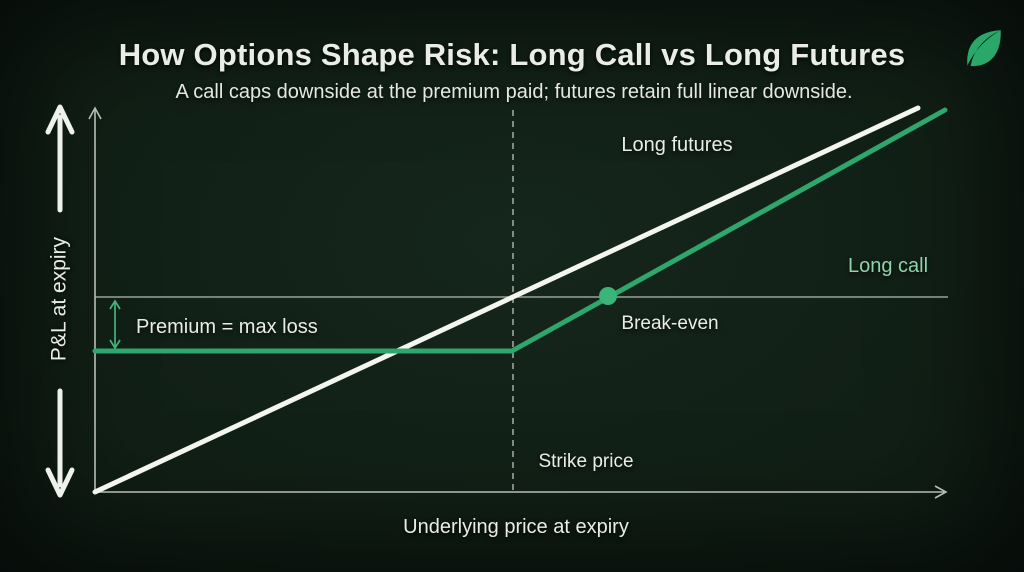 This screenshot has width=1024, height=572. I want to click on pnl-up-arrowhead, so click(60, 119).